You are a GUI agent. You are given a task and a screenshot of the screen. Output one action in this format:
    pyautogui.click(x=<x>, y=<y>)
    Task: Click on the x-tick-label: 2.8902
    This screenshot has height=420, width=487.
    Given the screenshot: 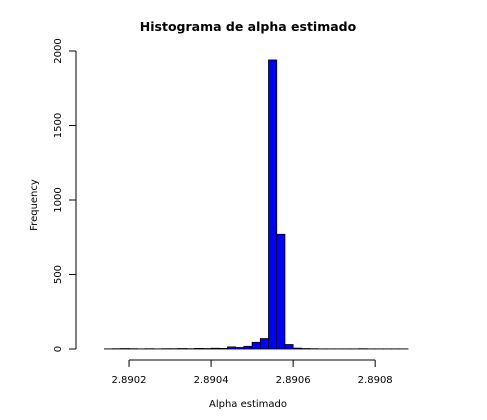 What is the action you would take?
    pyautogui.click(x=129, y=380)
    